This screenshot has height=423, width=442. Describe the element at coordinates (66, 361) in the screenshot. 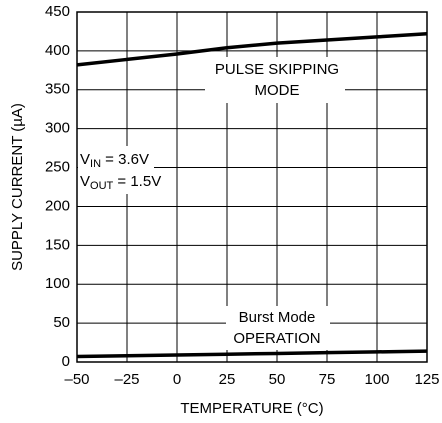

I see `y-tick-label: 0` at that location.